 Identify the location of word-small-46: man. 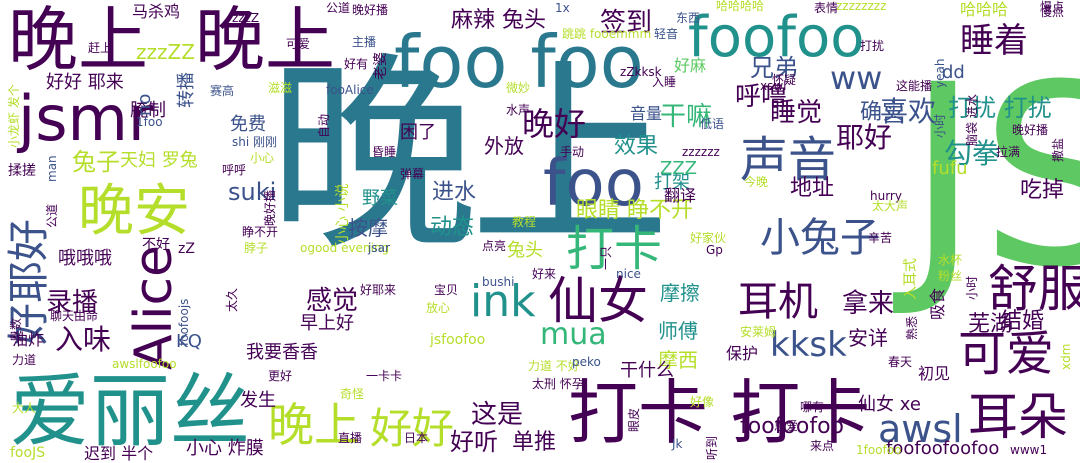
(52, 168).